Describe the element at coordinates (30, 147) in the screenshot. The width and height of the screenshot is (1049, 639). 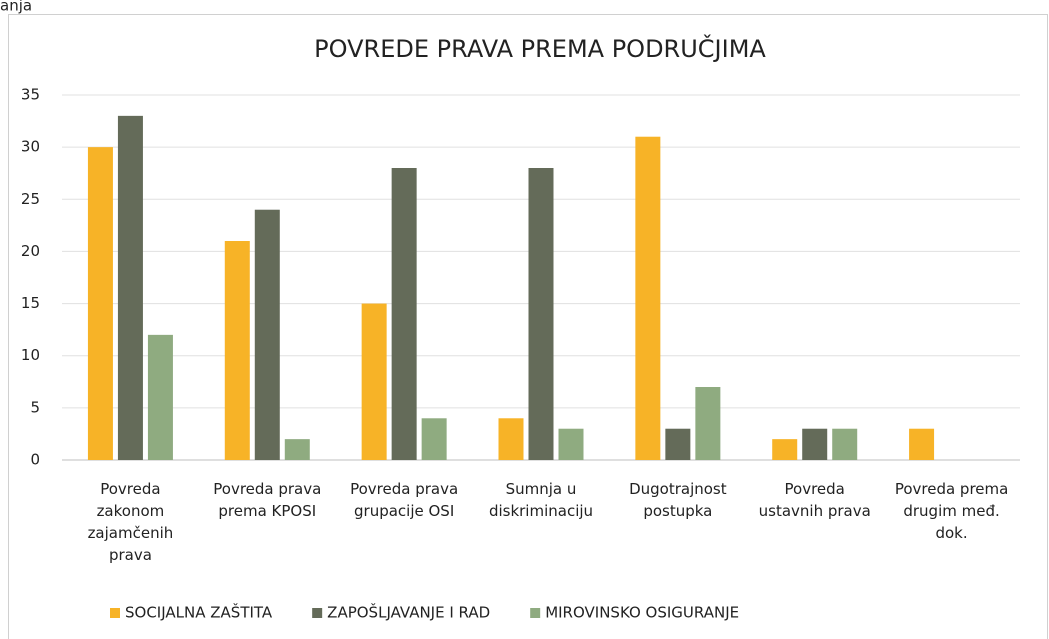
I see `y-tick-label: 30` at that location.